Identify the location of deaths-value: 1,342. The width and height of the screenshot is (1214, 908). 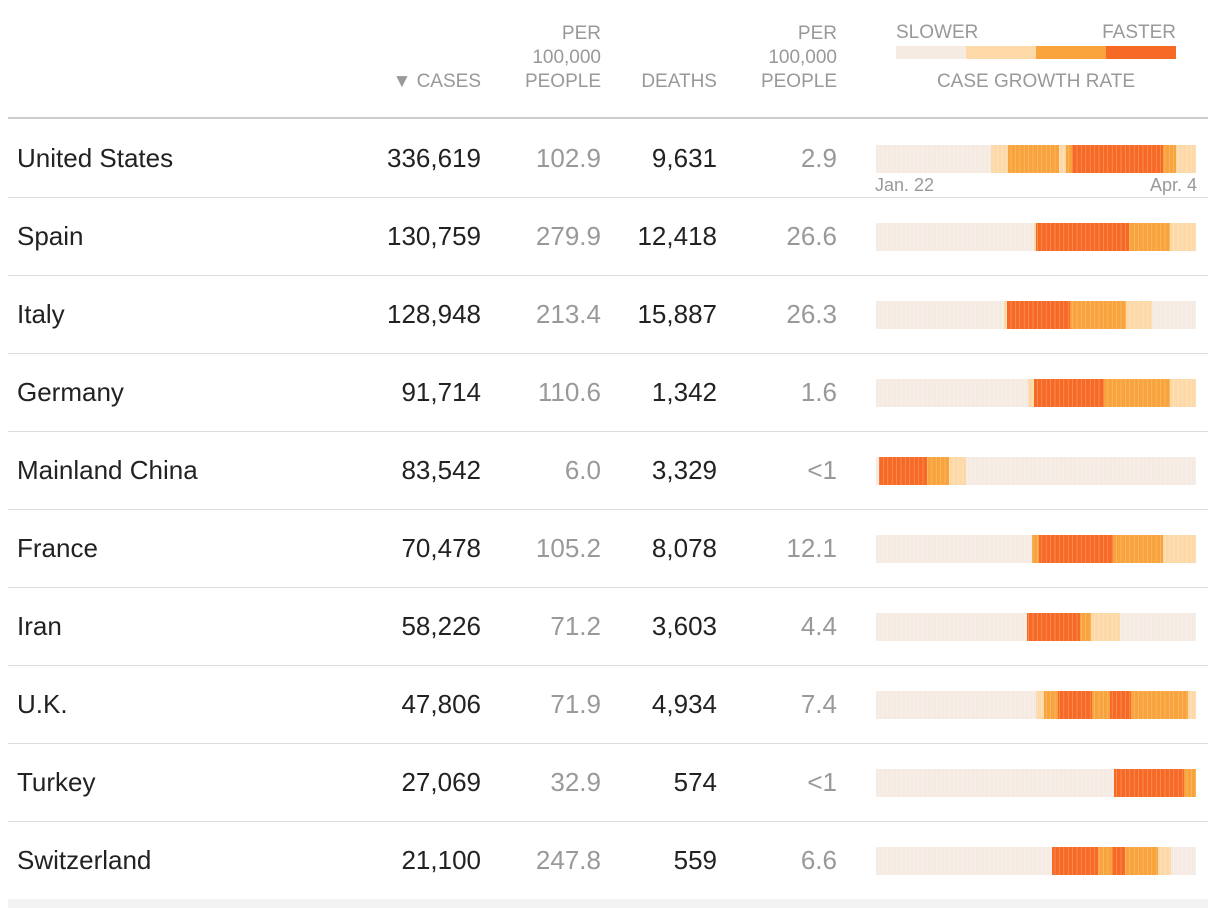
(684, 392).